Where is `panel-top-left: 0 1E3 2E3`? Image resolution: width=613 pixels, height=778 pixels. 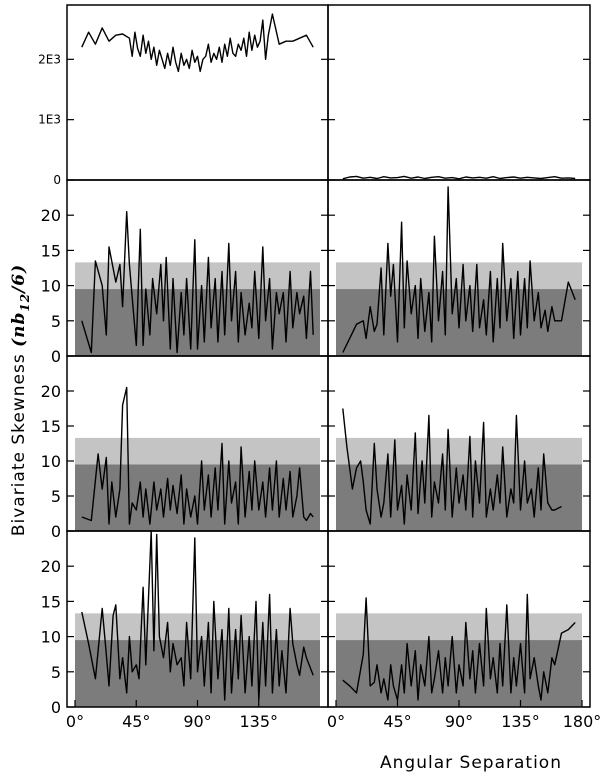 panel-top-left: 0 1E3 2E3 is located at coordinates (183, 95).